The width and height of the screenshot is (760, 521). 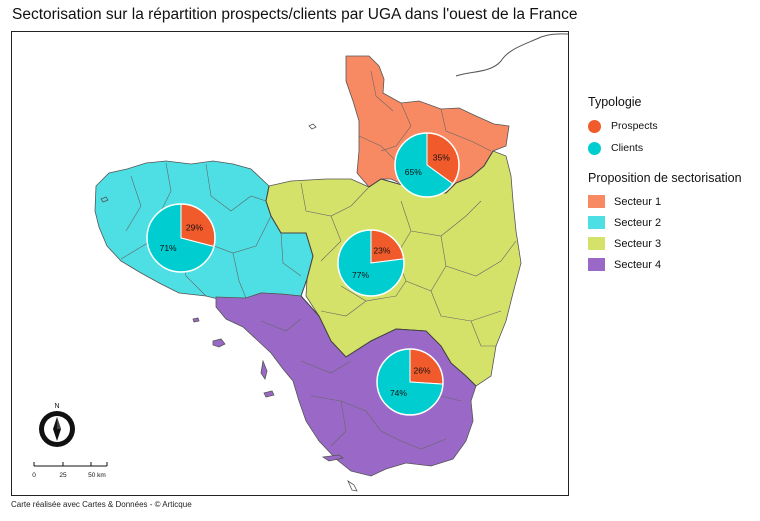 I want to click on scale-label-50: 50 km, so click(x=97, y=475).